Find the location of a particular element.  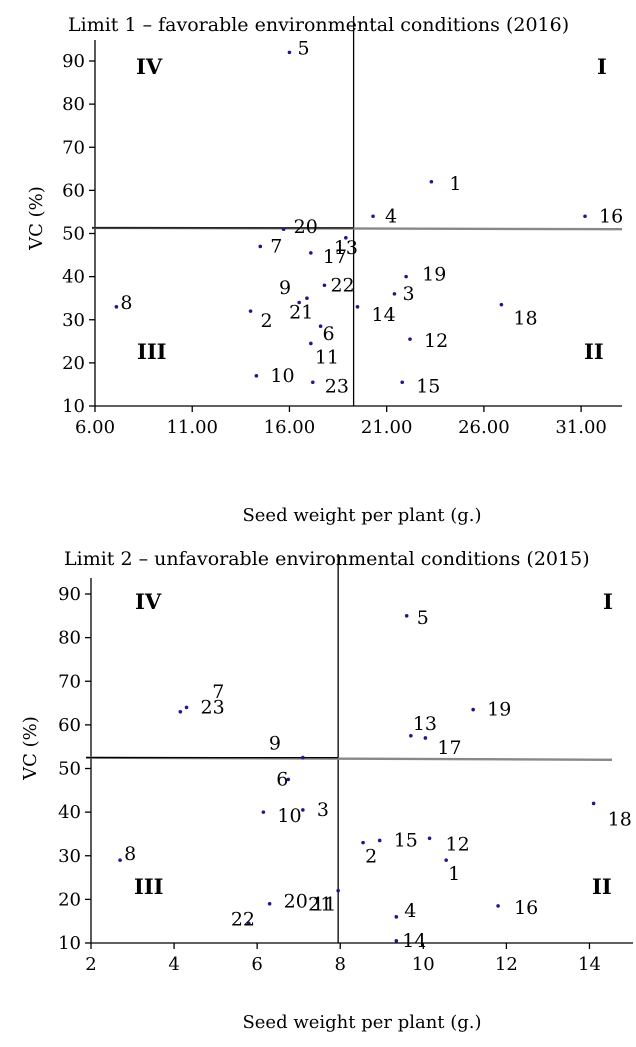

data-point-label: 8 is located at coordinates (130, 854).